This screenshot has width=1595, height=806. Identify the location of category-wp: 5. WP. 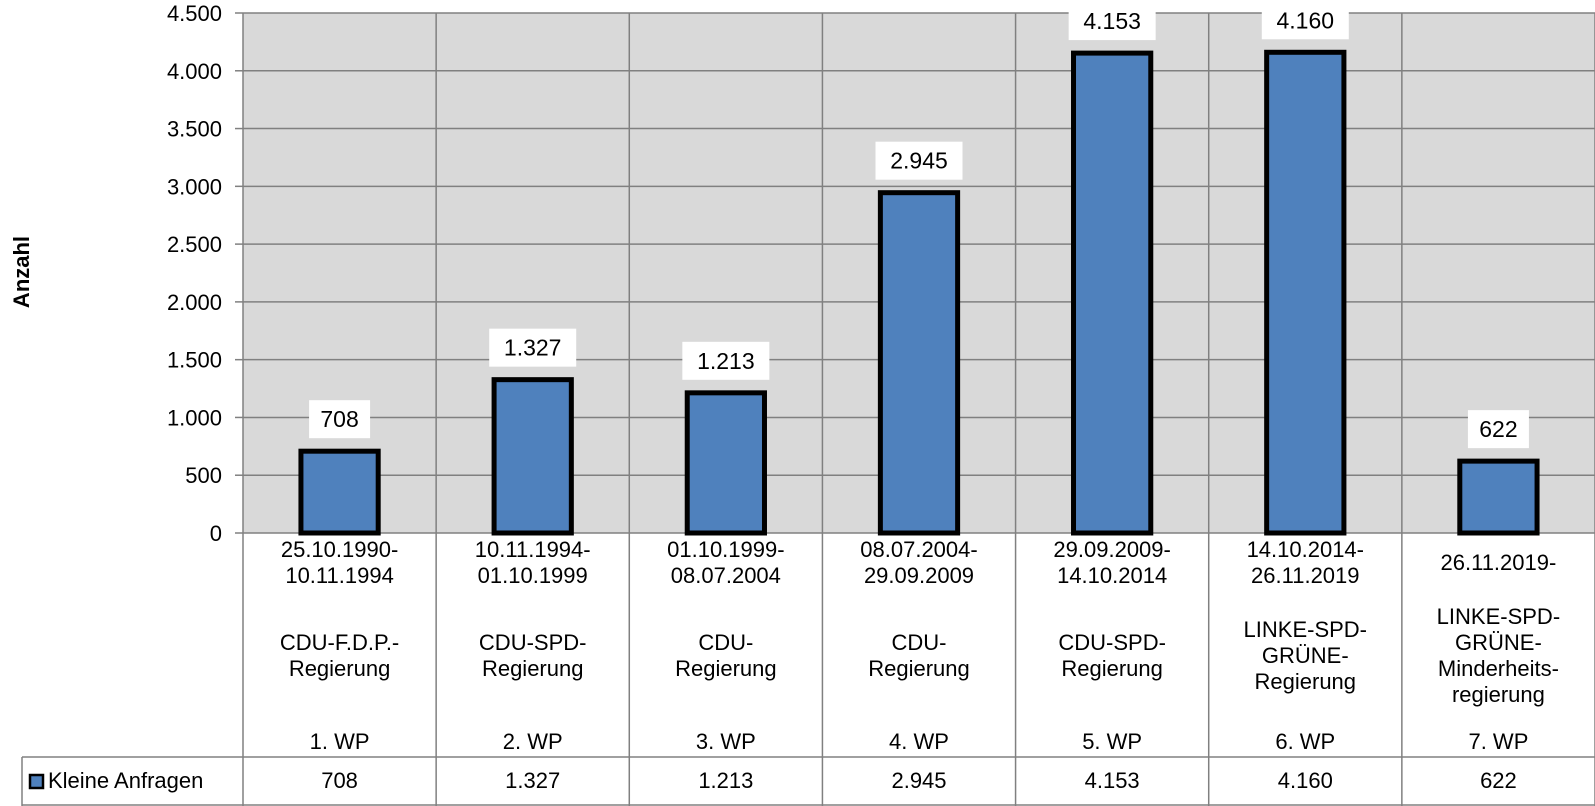
(1112, 741).